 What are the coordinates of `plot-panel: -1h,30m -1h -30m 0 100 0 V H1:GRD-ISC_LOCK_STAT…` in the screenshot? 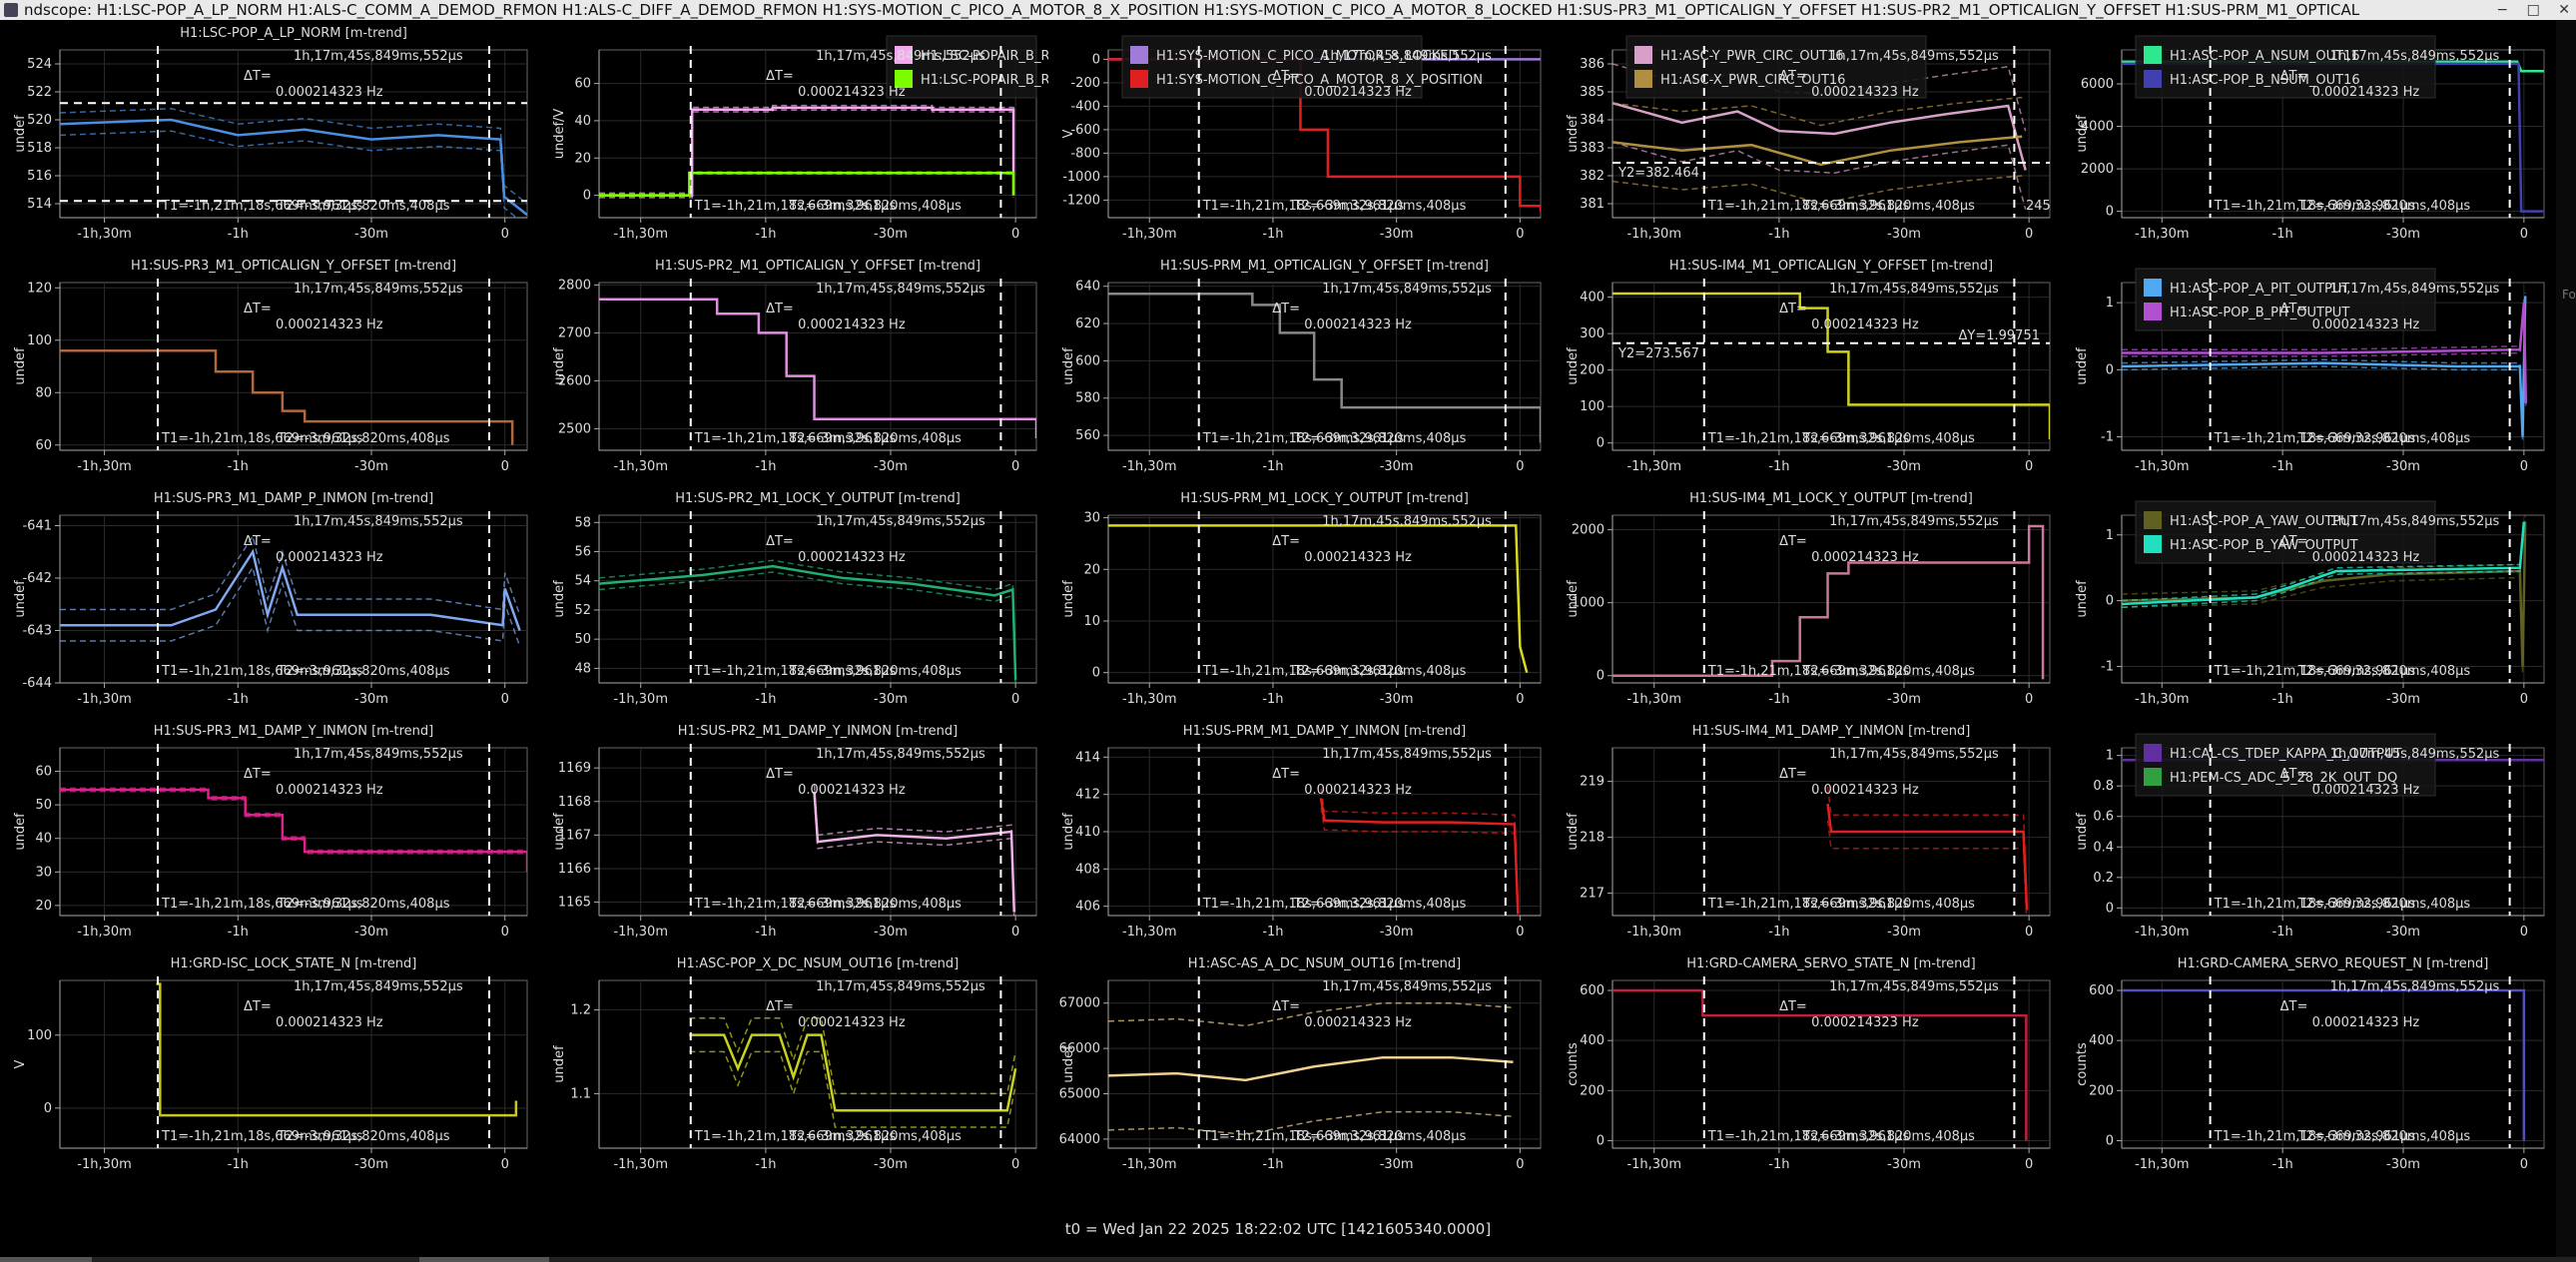 It's located at (269, 1066).